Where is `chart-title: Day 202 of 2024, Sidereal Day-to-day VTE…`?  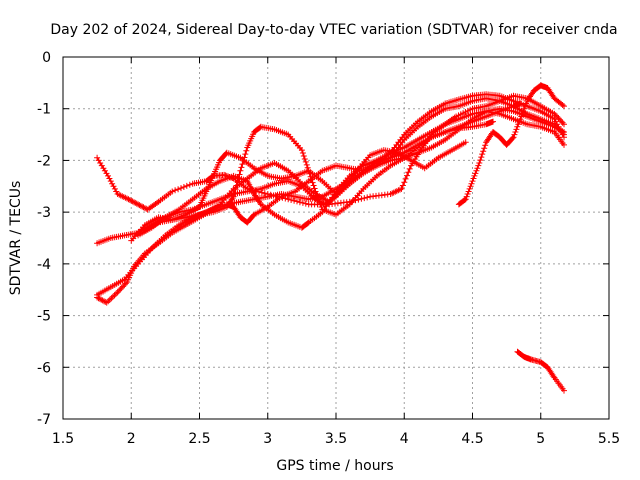
chart-title: Day 202 of 2024, Sidereal Day-to-day VTE… is located at coordinates (333, 30).